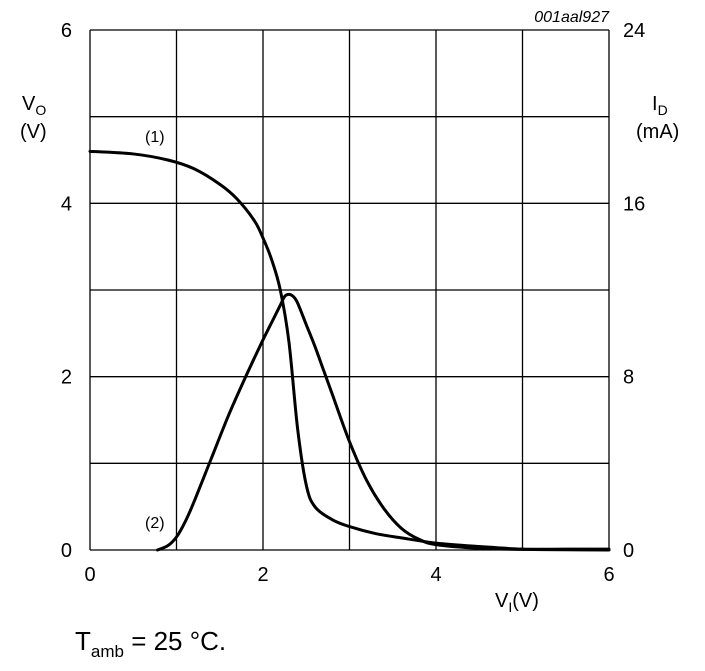  I want to click on x-tick-label: 2, so click(262, 575).